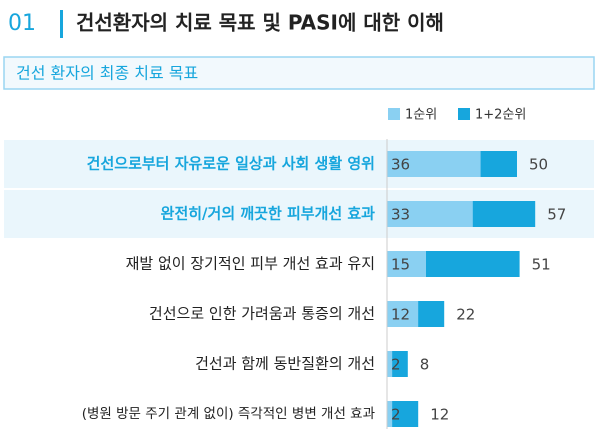 The height and width of the screenshot is (429, 600). What do you see at coordinates (61, 24) in the screenshot?
I see `separator` at bounding box center [61, 24].